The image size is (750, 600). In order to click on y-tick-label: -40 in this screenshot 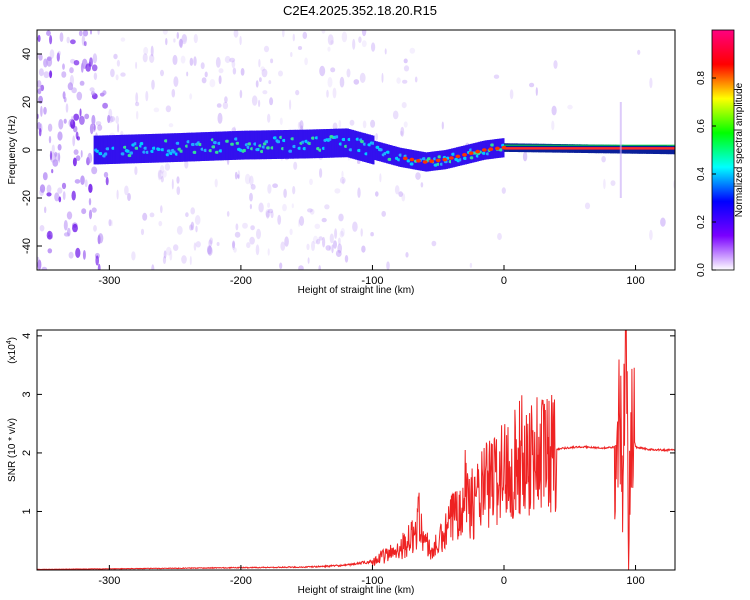, I will do `click(27, 246)`.